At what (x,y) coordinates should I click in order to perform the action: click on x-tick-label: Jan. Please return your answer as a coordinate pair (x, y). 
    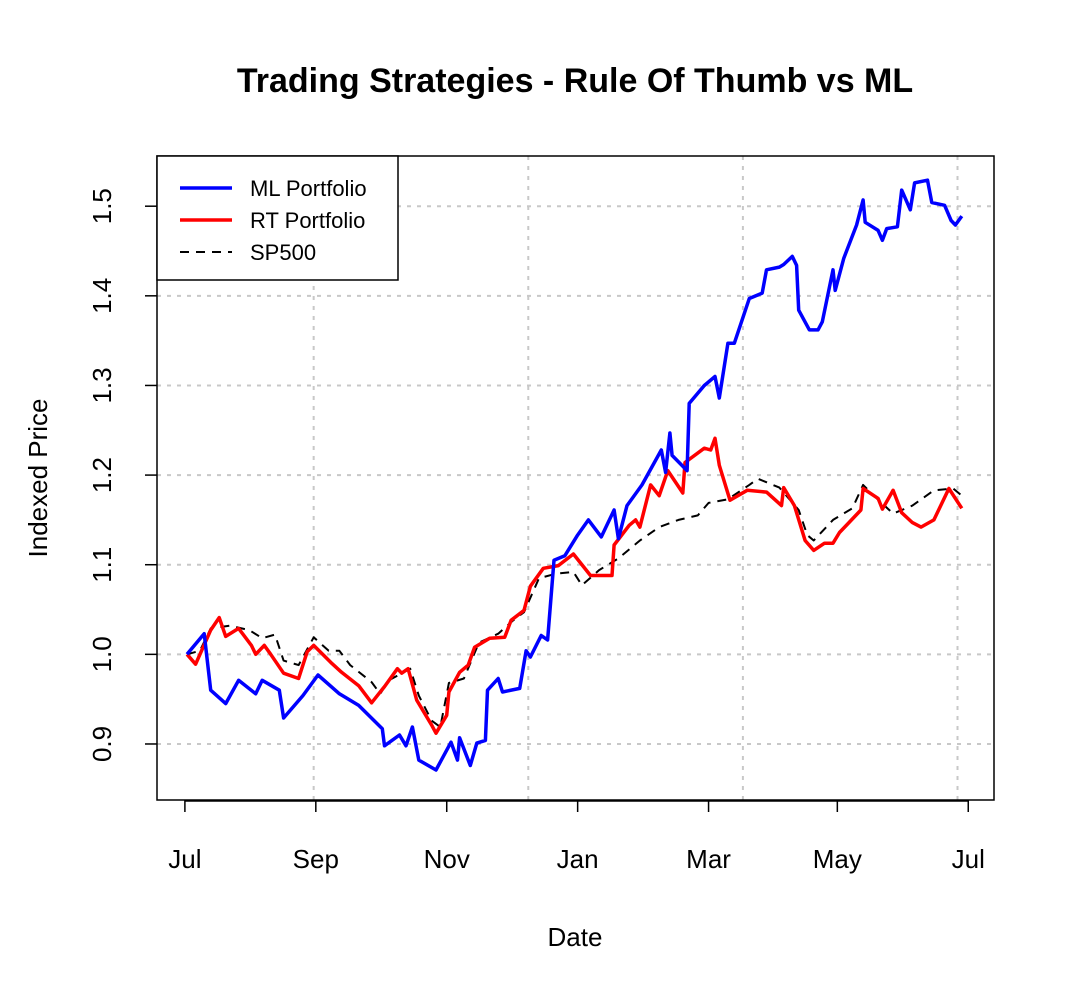
    Looking at the image, I should click on (578, 859).